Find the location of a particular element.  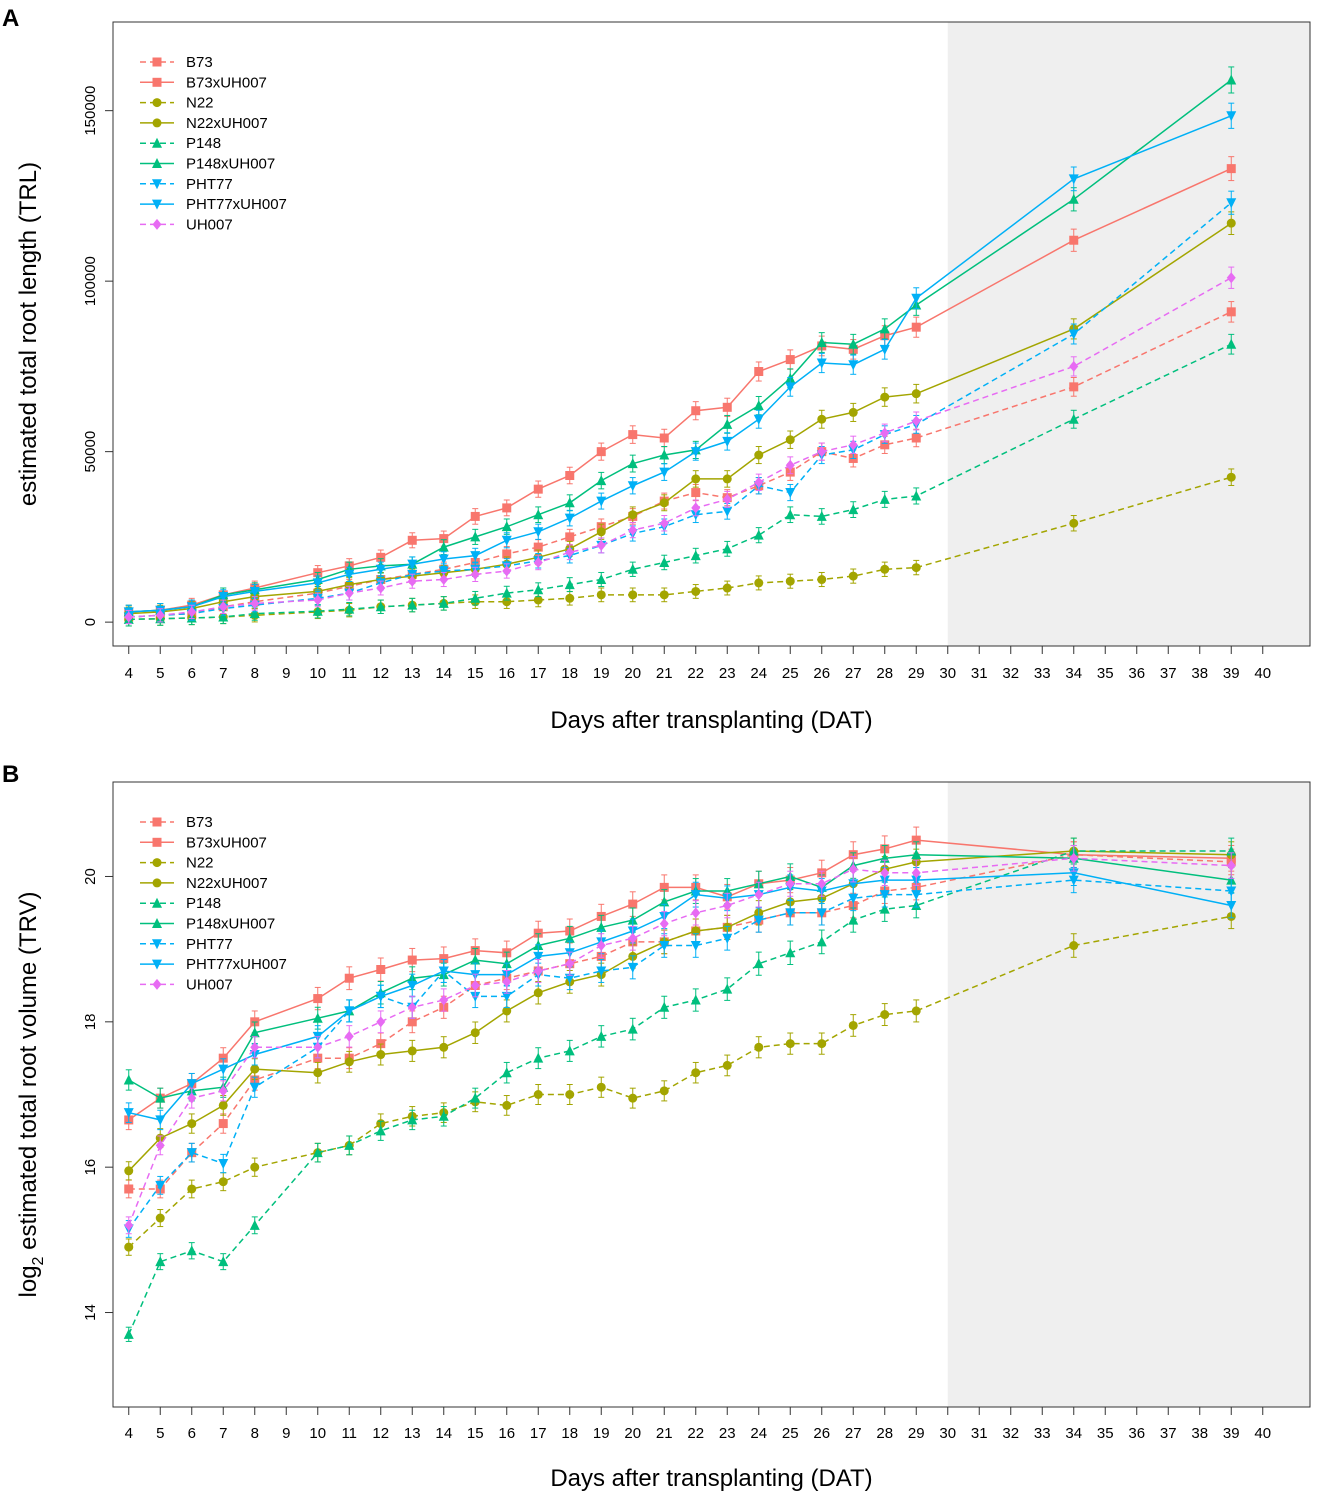

legend-item: P148 is located at coordinates (180, 143).